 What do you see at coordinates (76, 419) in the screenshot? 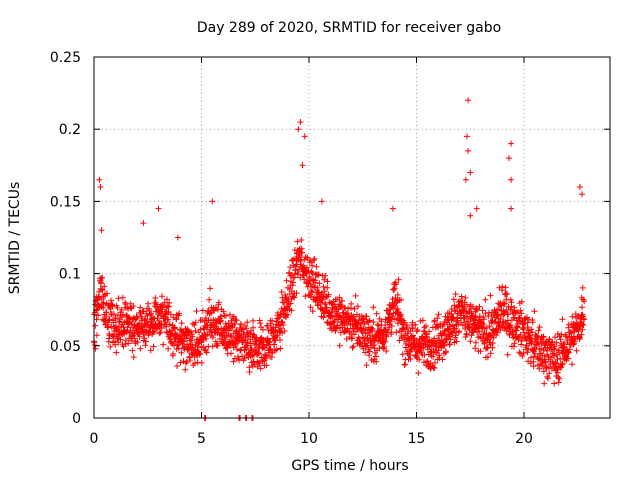
I see `y-tick-label: 0` at bounding box center [76, 419].